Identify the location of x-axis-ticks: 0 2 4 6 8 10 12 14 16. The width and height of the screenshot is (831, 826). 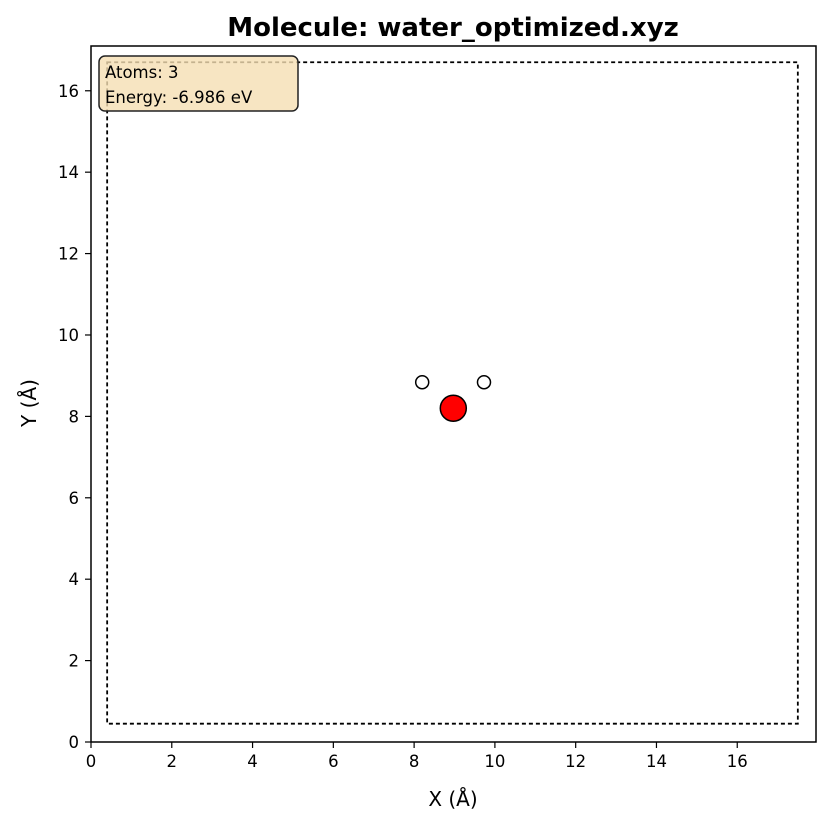
(417, 756).